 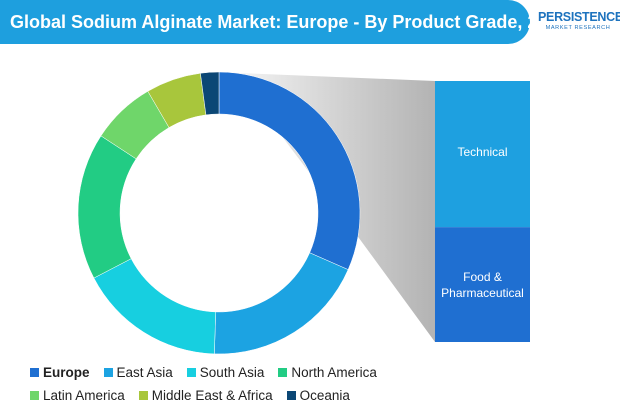 I want to click on legend-label: Oceania, so click(x=324, y=395).